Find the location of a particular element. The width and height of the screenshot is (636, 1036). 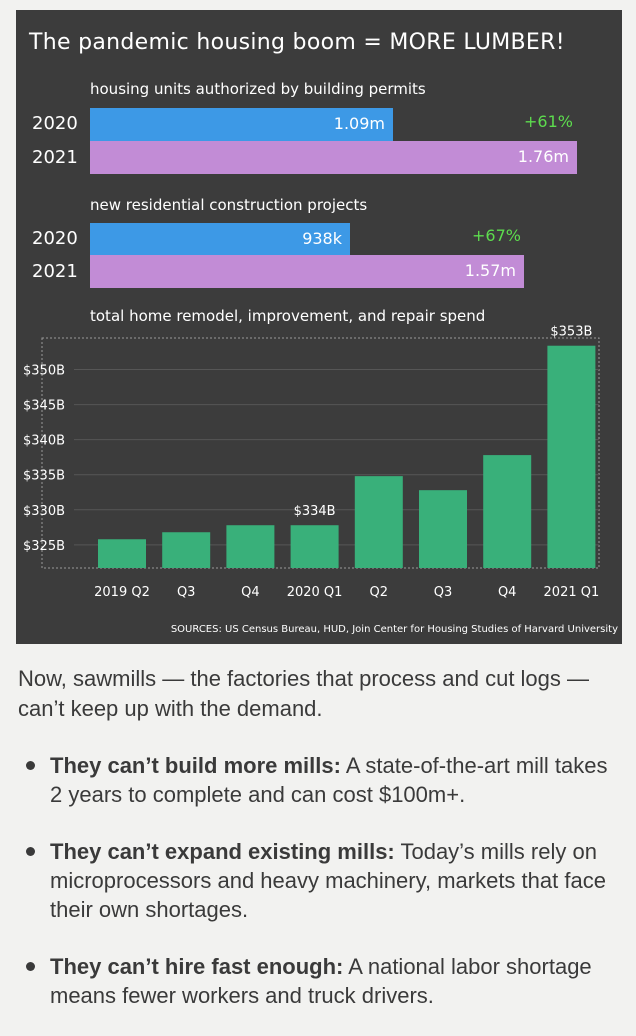

construction-change: +67% is located at coordinates (496, 235).